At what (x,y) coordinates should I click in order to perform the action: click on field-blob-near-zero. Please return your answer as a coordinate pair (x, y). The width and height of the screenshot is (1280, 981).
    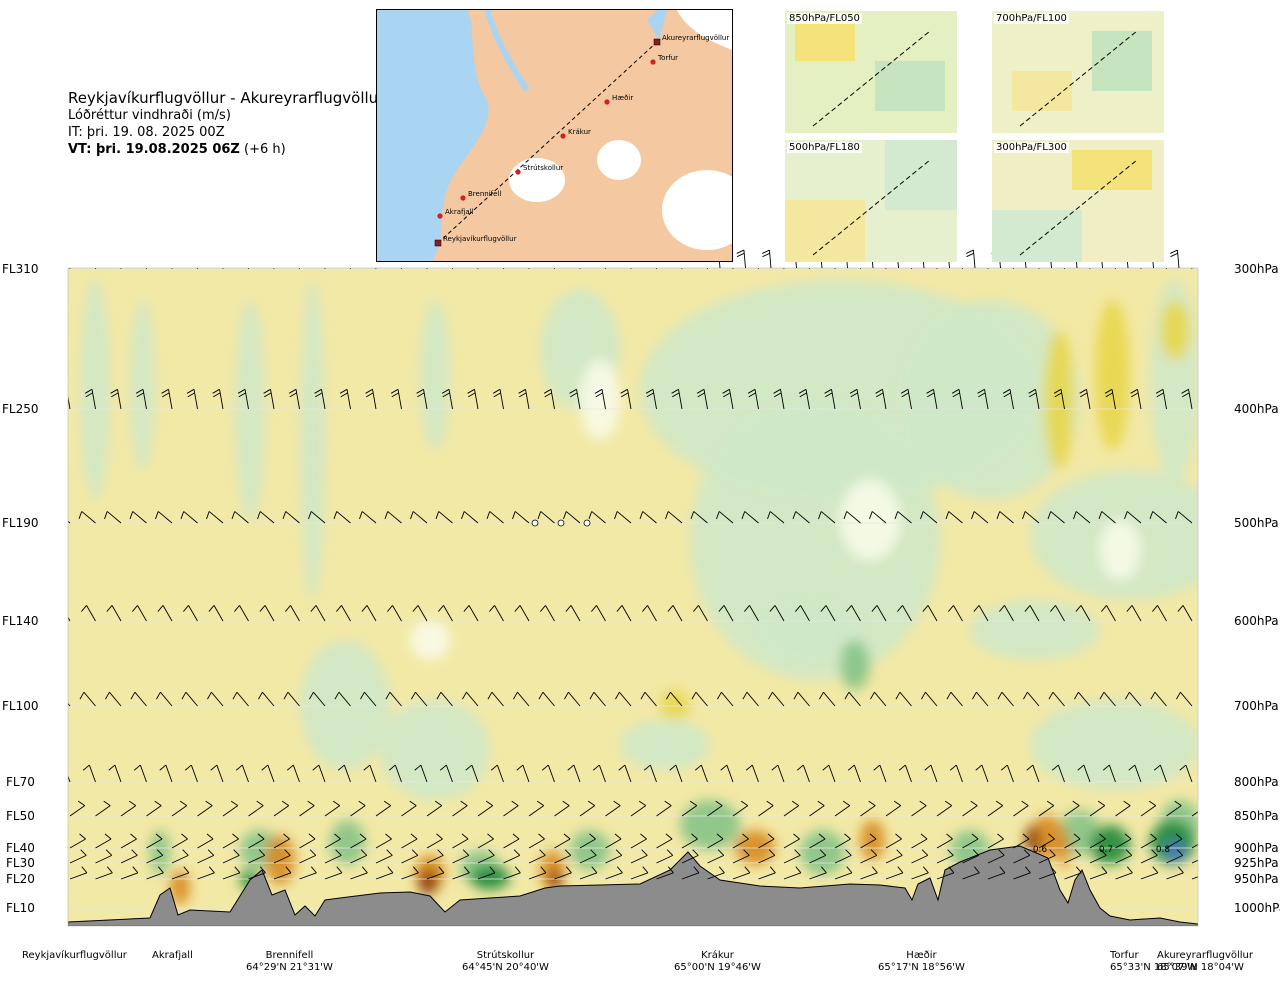
    Looking at the image, I should click on (1120, 550).